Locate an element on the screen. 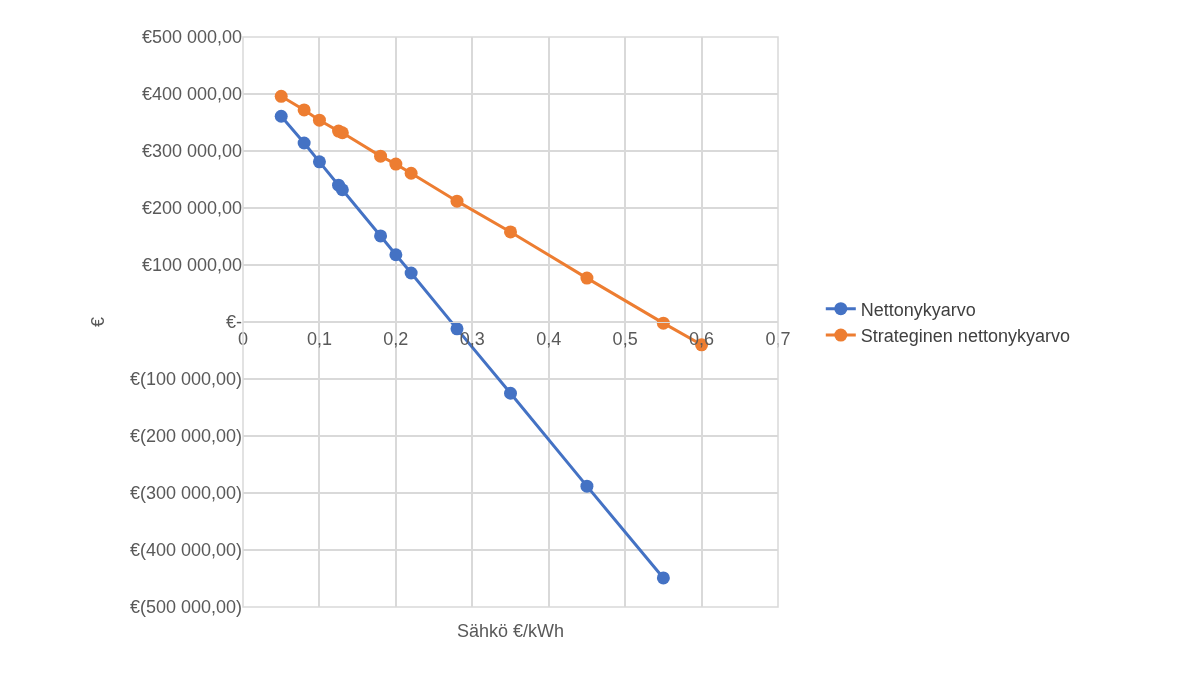  y-tick-label: €(300 000,00) is located at coordinates (185, 493).